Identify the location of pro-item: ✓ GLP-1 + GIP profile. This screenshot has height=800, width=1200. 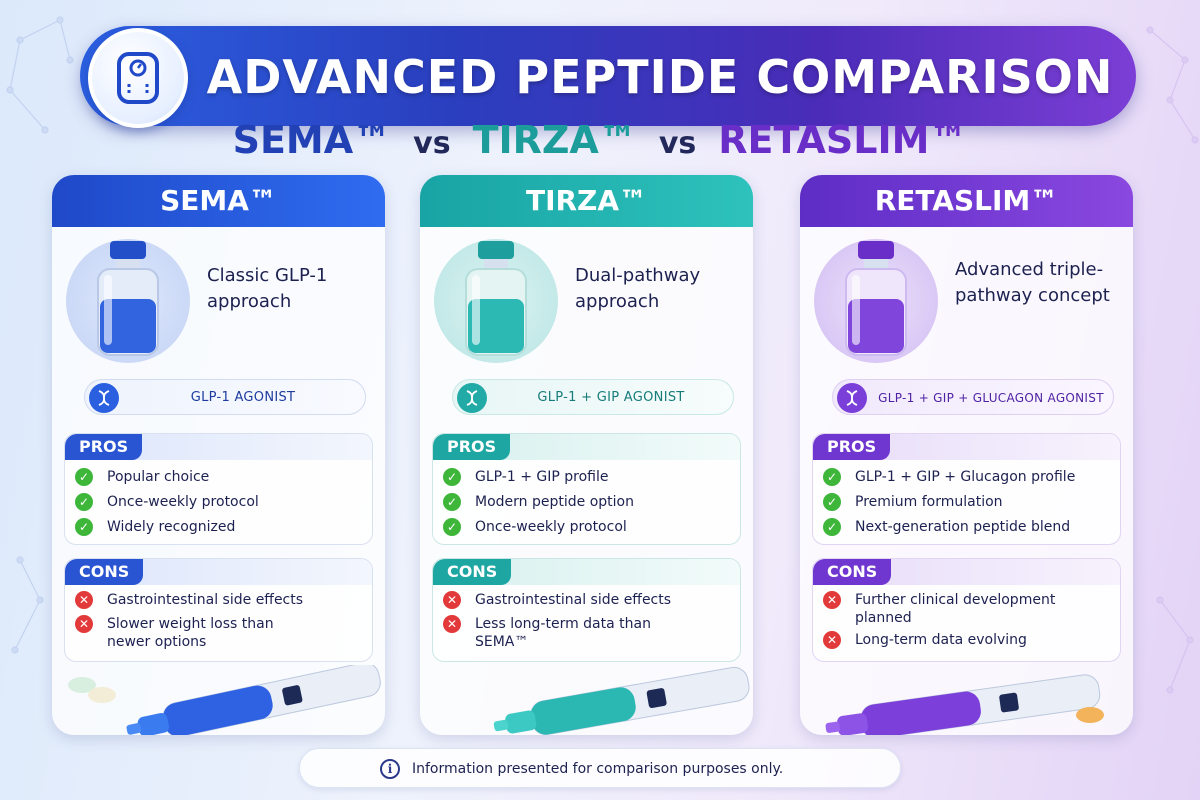
(589, 477).